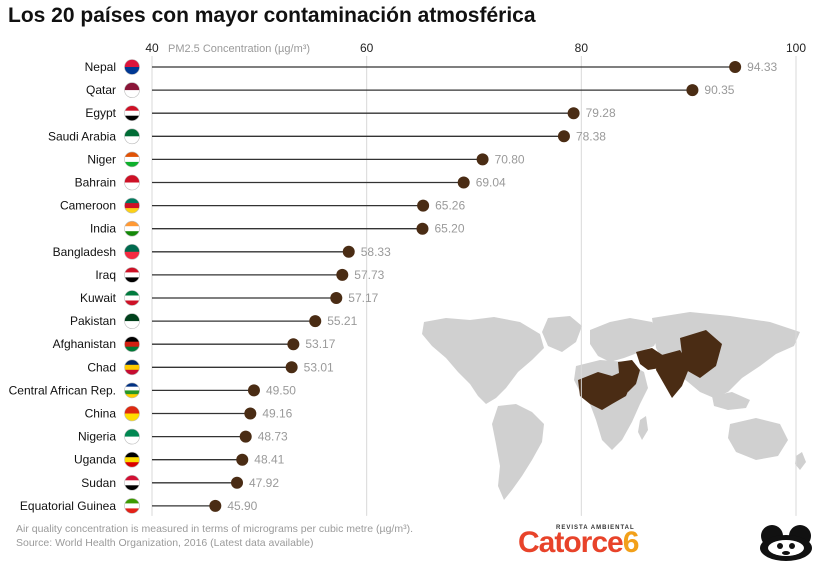 The image size is (820, 564). What do you see at coordinates (719, 90) in the screenshot?
I see `value-label: 90.35` at bounding box center [719, 90].